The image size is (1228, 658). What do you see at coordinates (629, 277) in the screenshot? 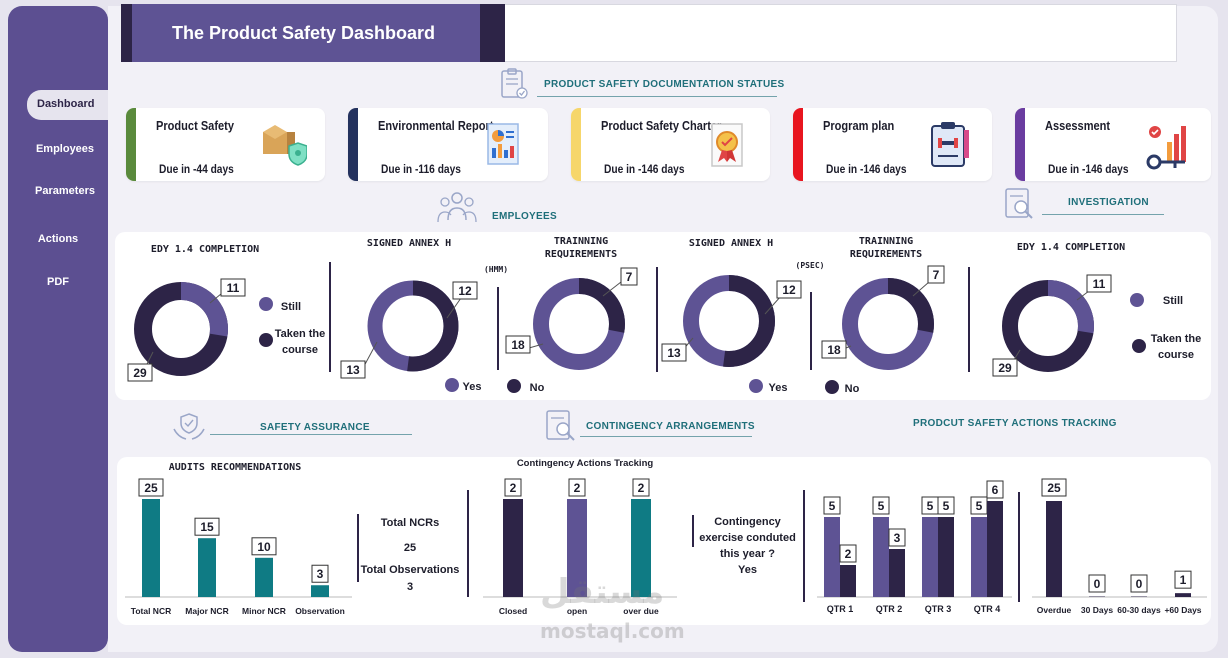
I see `data-label-text: 7` at bounding box center [629, 277].